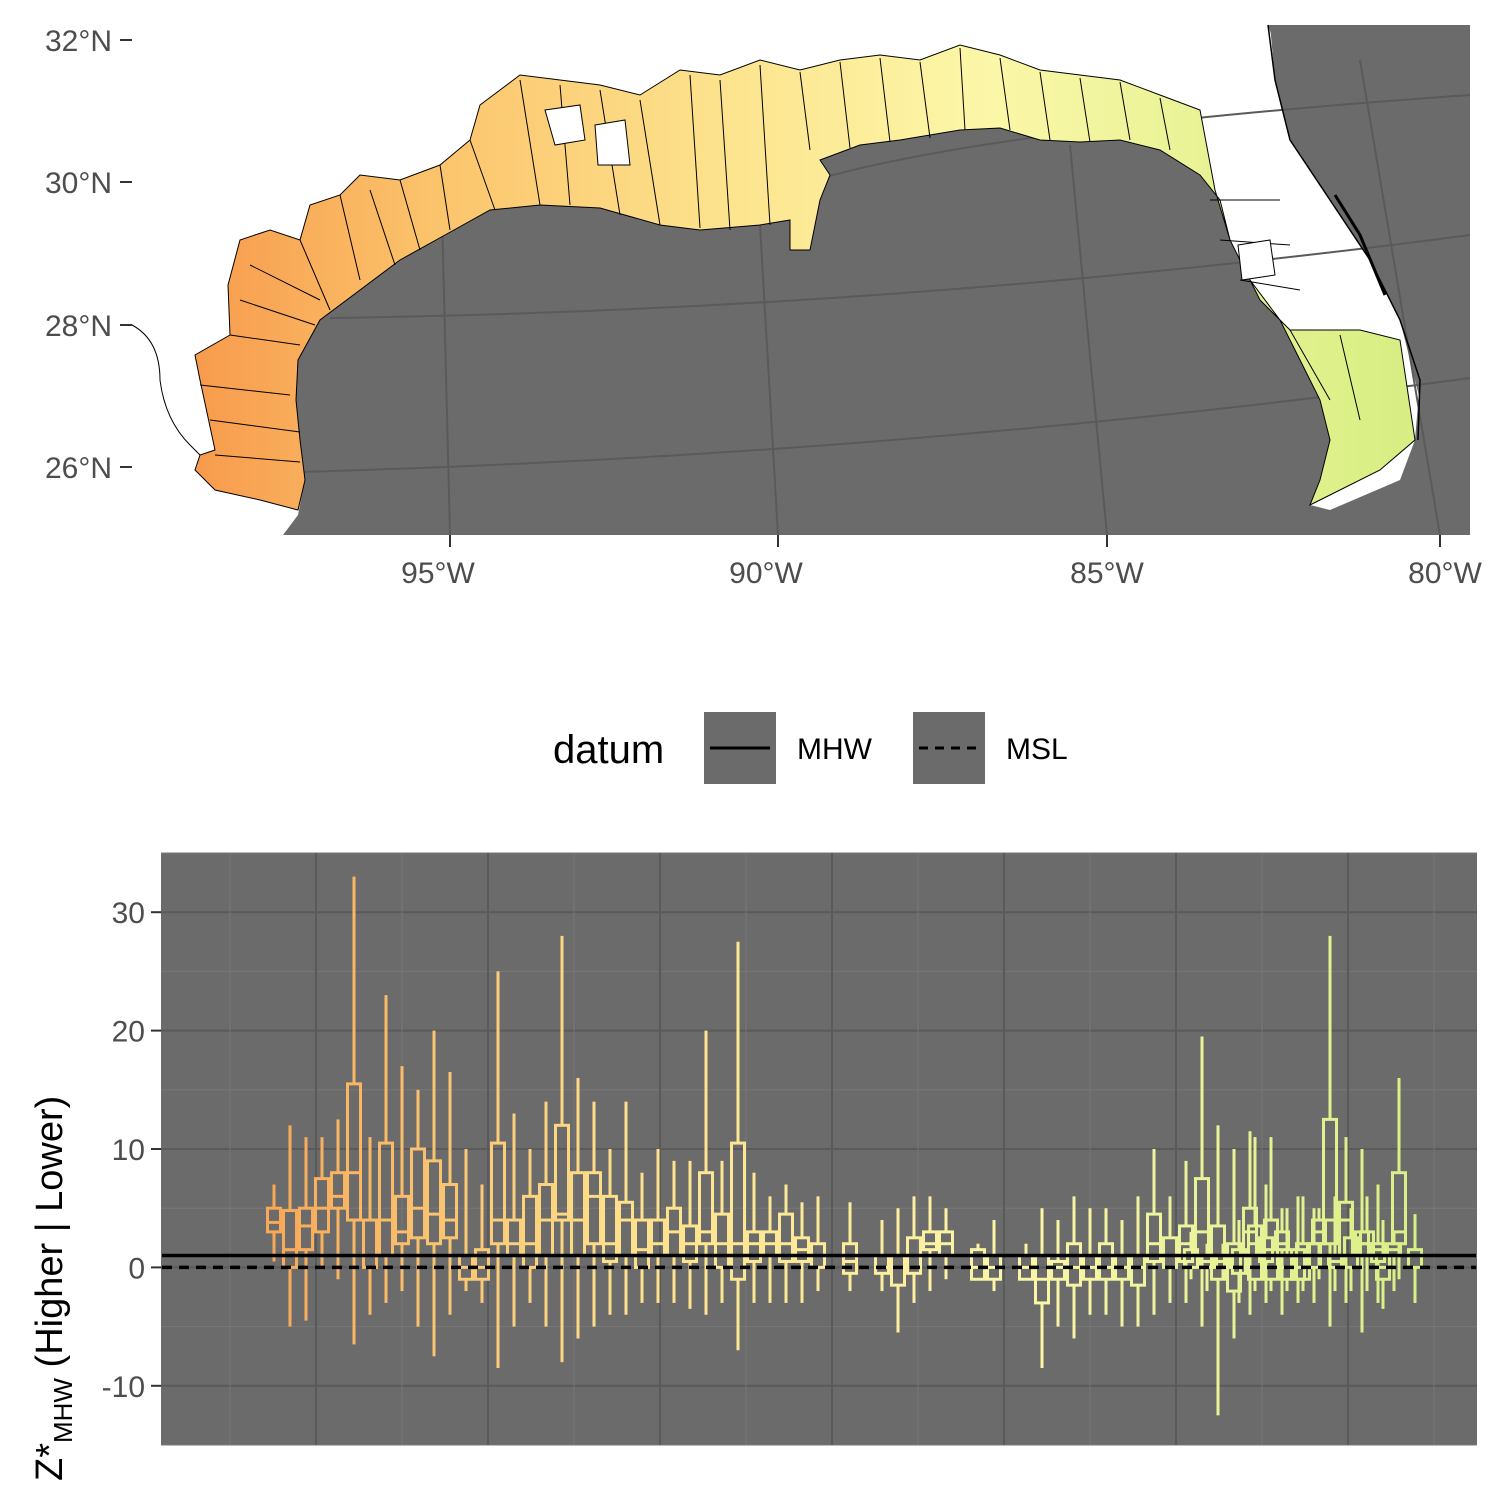 The height and width of the screenshot is (1500, 1500). Describe the element at coordinates (136, 1268) in the screenshot. I see `y-tick-label: 0` at that location.